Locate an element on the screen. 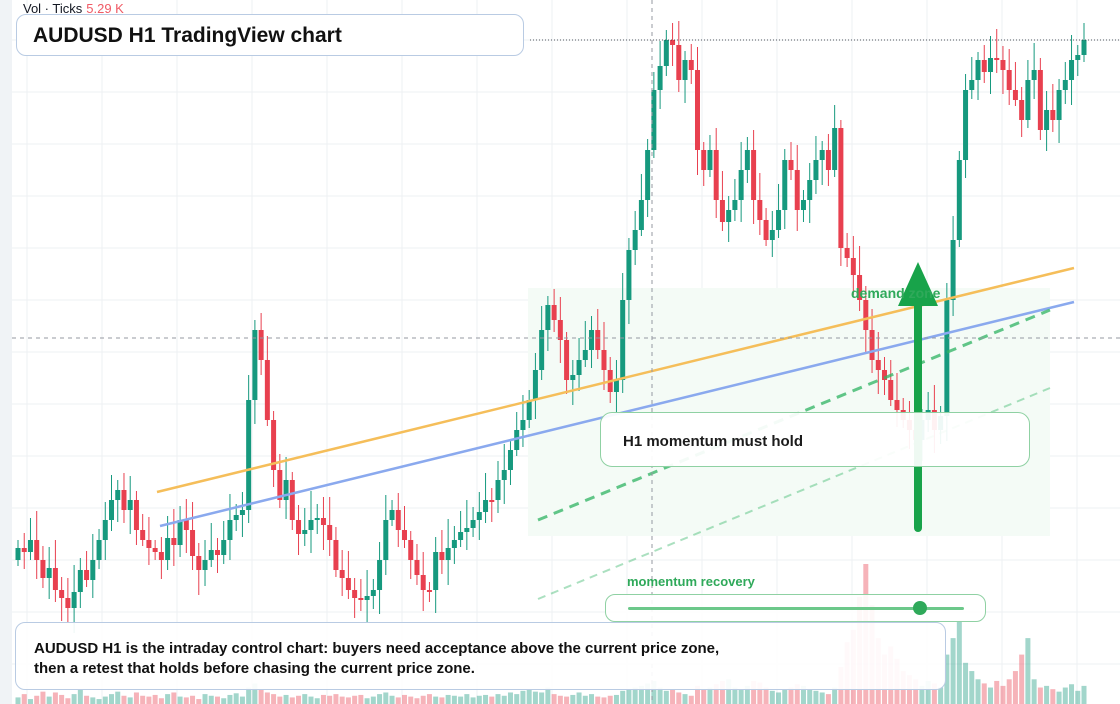  demand-zone-label: demand zone is located at coordinates (896, 293).